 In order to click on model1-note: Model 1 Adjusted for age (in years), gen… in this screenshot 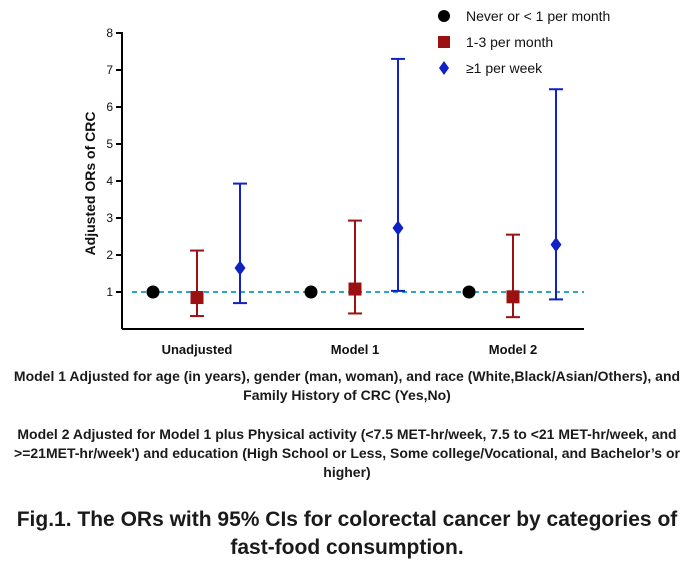, I will do `click(347, 385)`.